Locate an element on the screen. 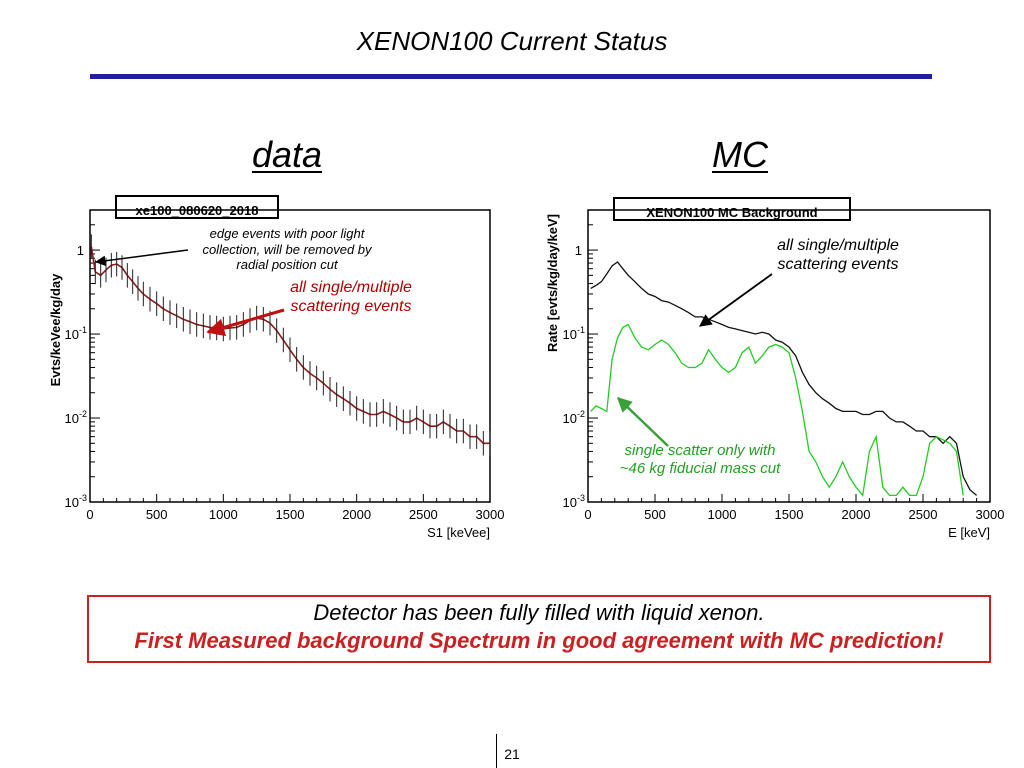 The image size is (1024, 768). mc-all-scattering-note: all single/multiple scattering events is located at coordinates (838, 255).